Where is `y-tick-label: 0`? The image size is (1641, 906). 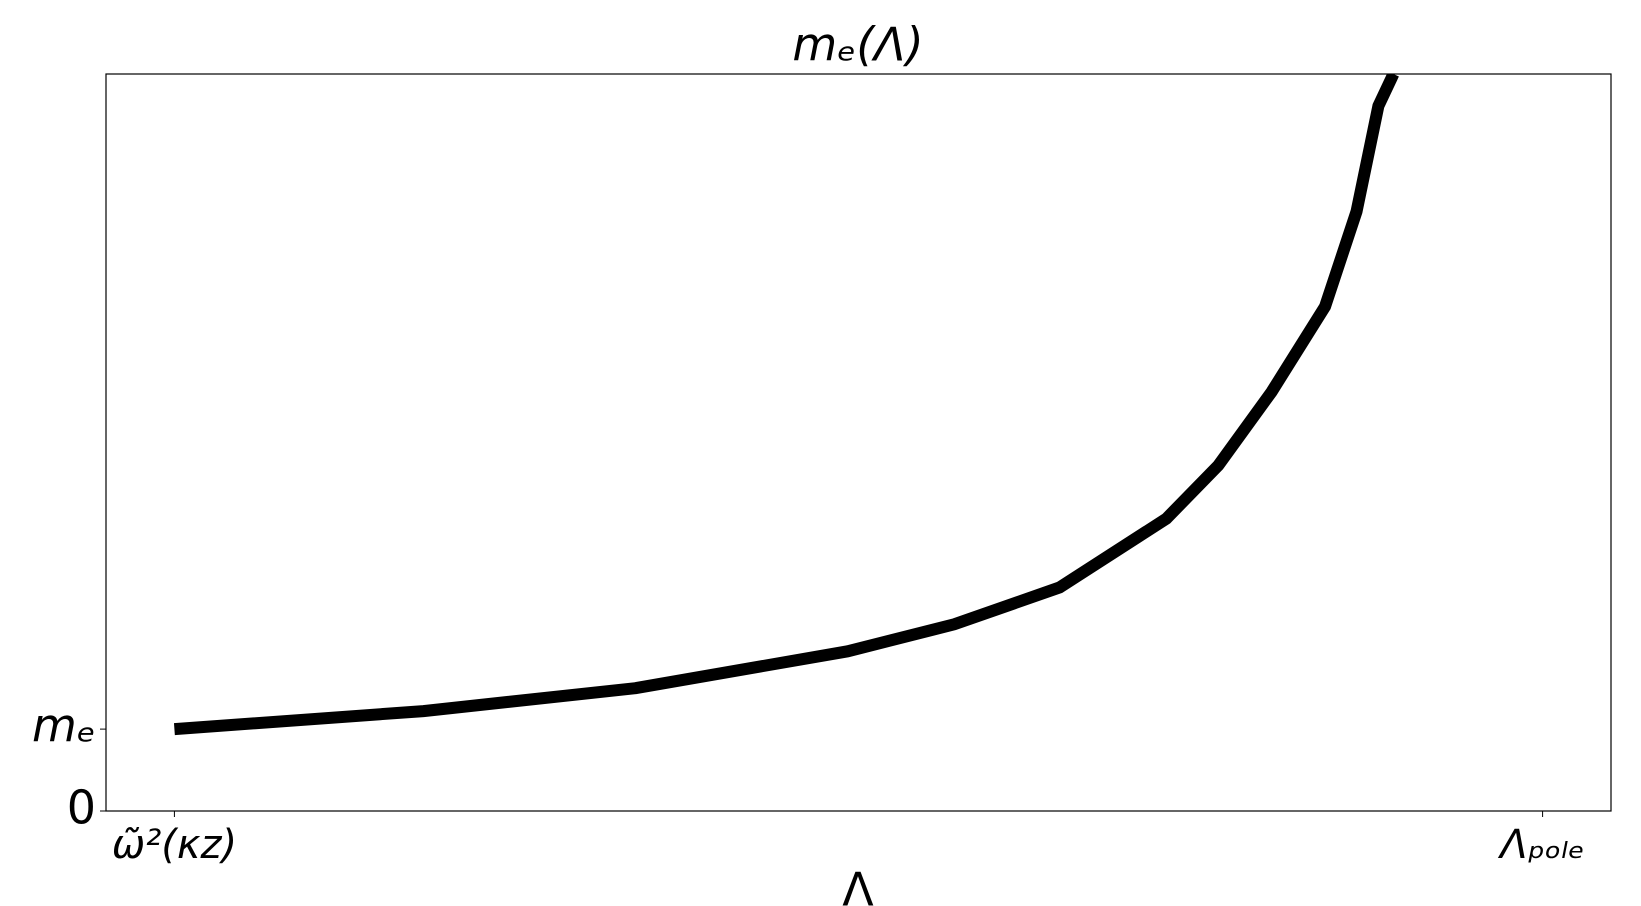
y-tick-label: 0 is located at coordinates (81, 808).